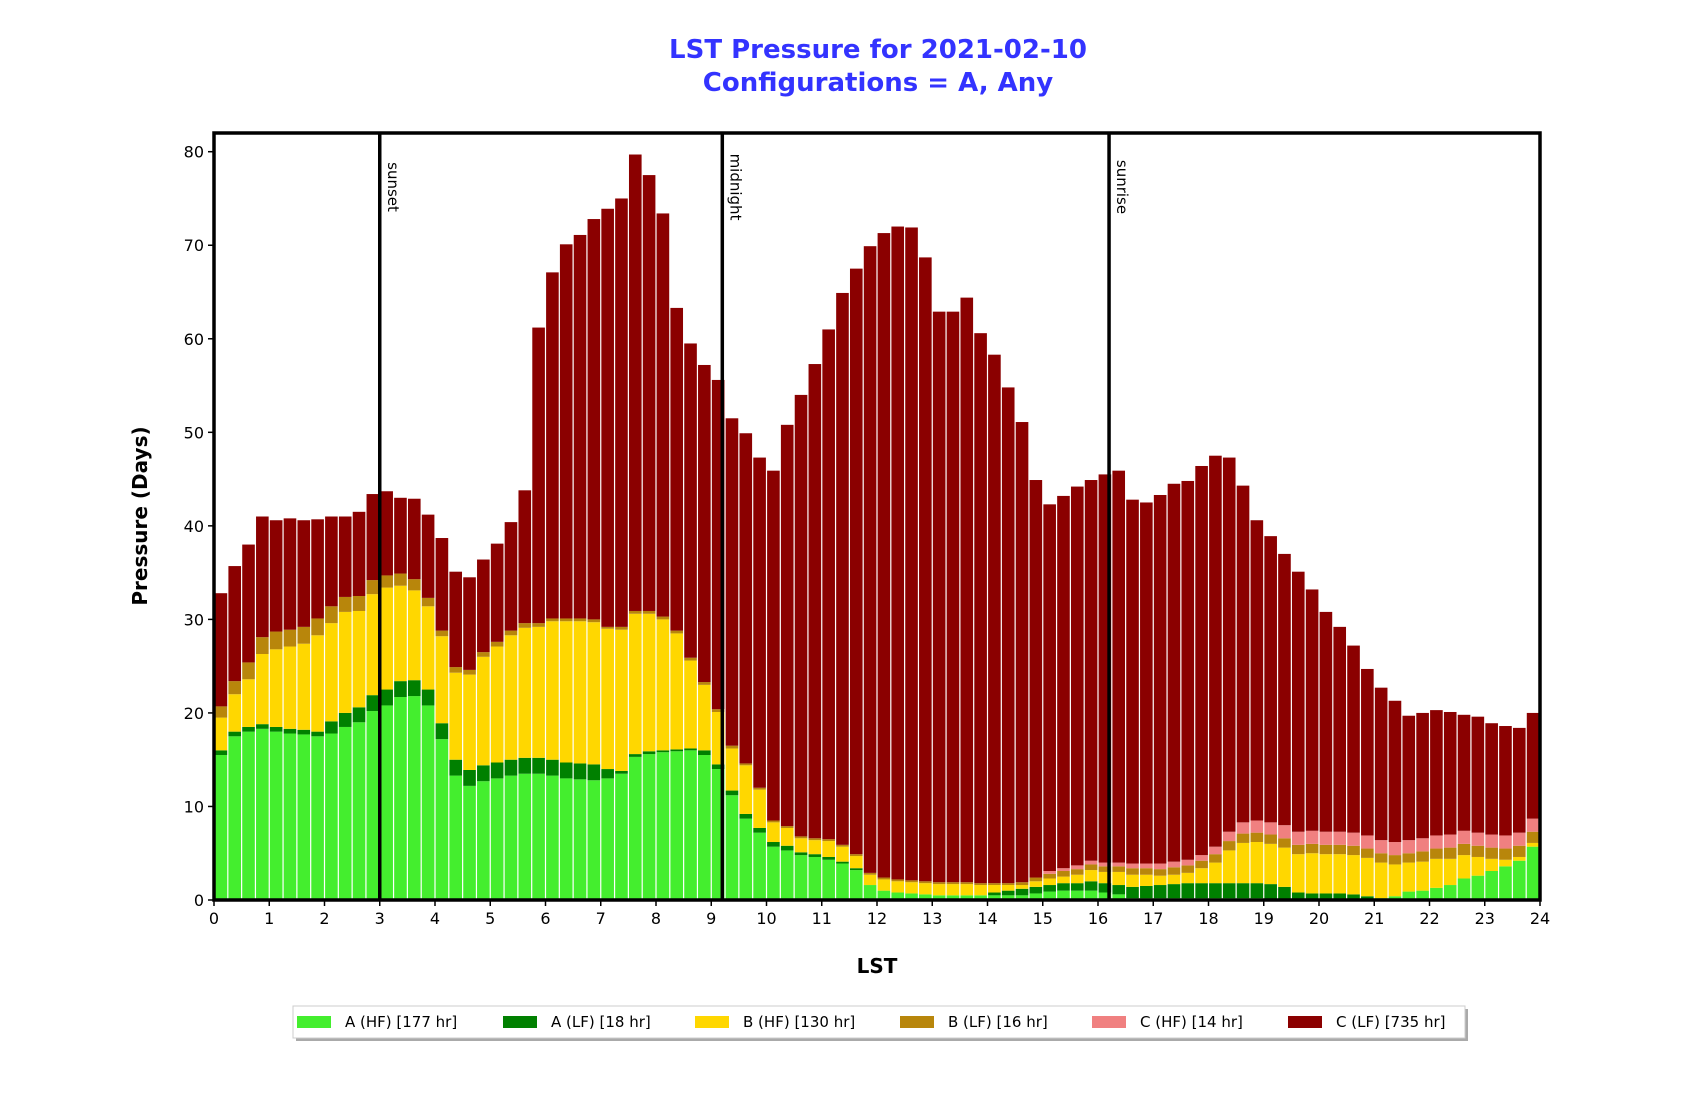  I want to click on x-tick-label: 14, so click(987, 918).